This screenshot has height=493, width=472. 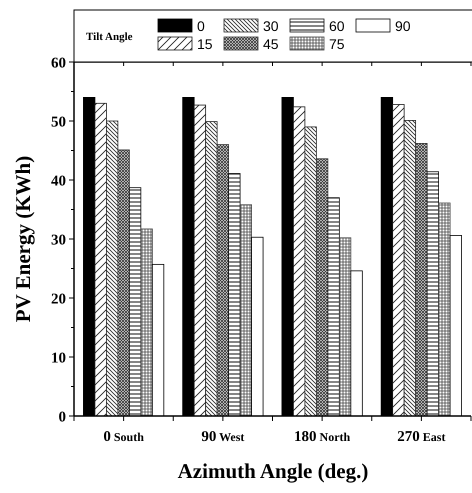 What do you see at coordinates (271, 26) in the screenshot?
I see `legend-label: 30` at bounding box center [271, 26].